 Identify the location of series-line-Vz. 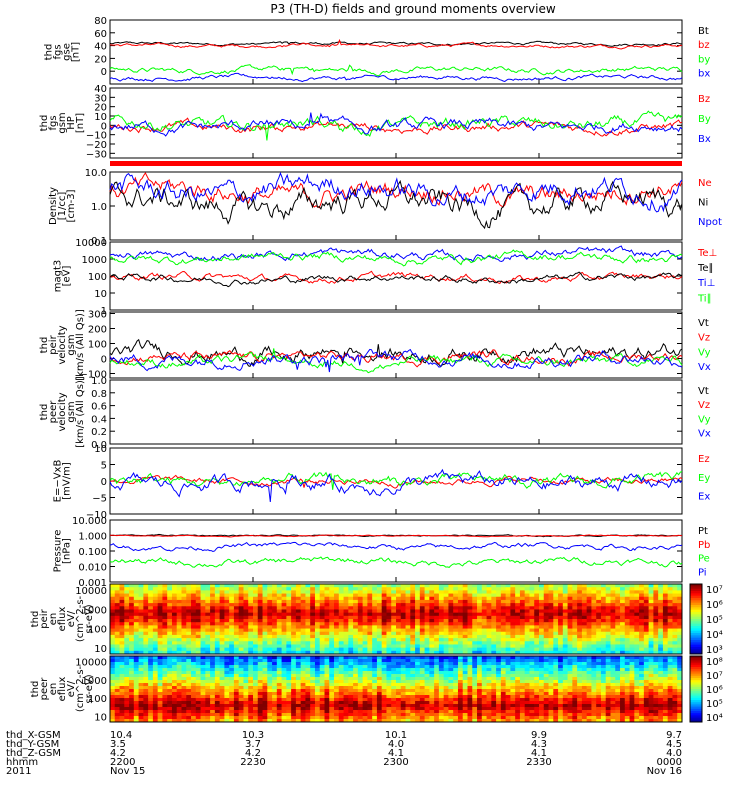
(396, 358).